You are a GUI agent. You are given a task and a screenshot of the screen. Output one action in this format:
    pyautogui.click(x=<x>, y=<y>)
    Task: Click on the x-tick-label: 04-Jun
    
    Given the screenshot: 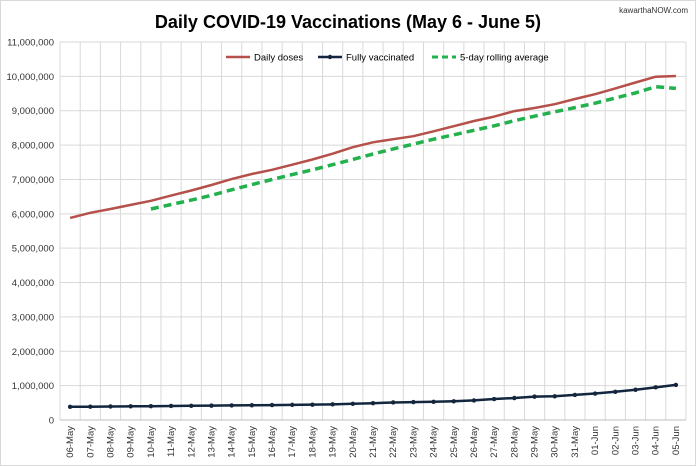 What is the action you would take?
    pyautogui.click(x=656, y=440)
    